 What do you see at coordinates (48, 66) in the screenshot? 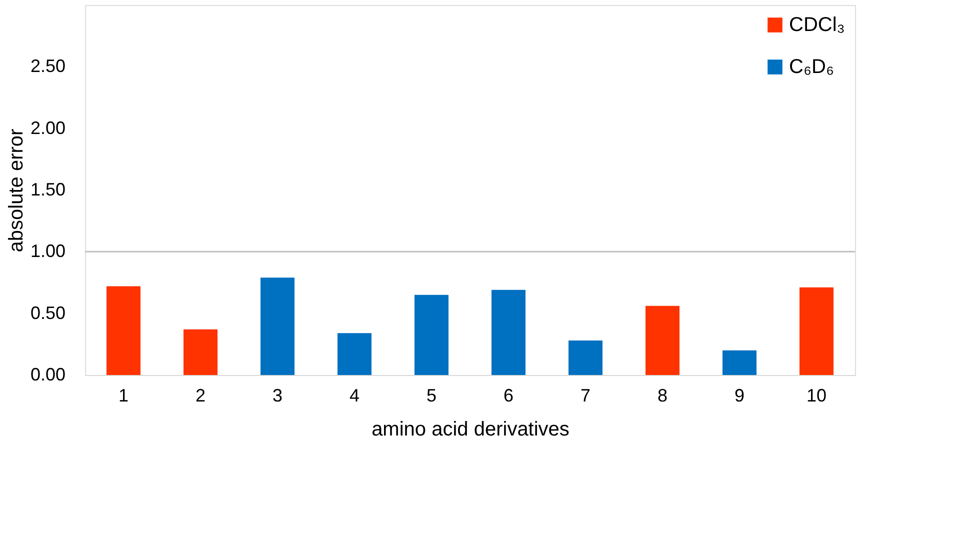
I see `y-tick-label: 2.50` at bounding box center [48, 66].